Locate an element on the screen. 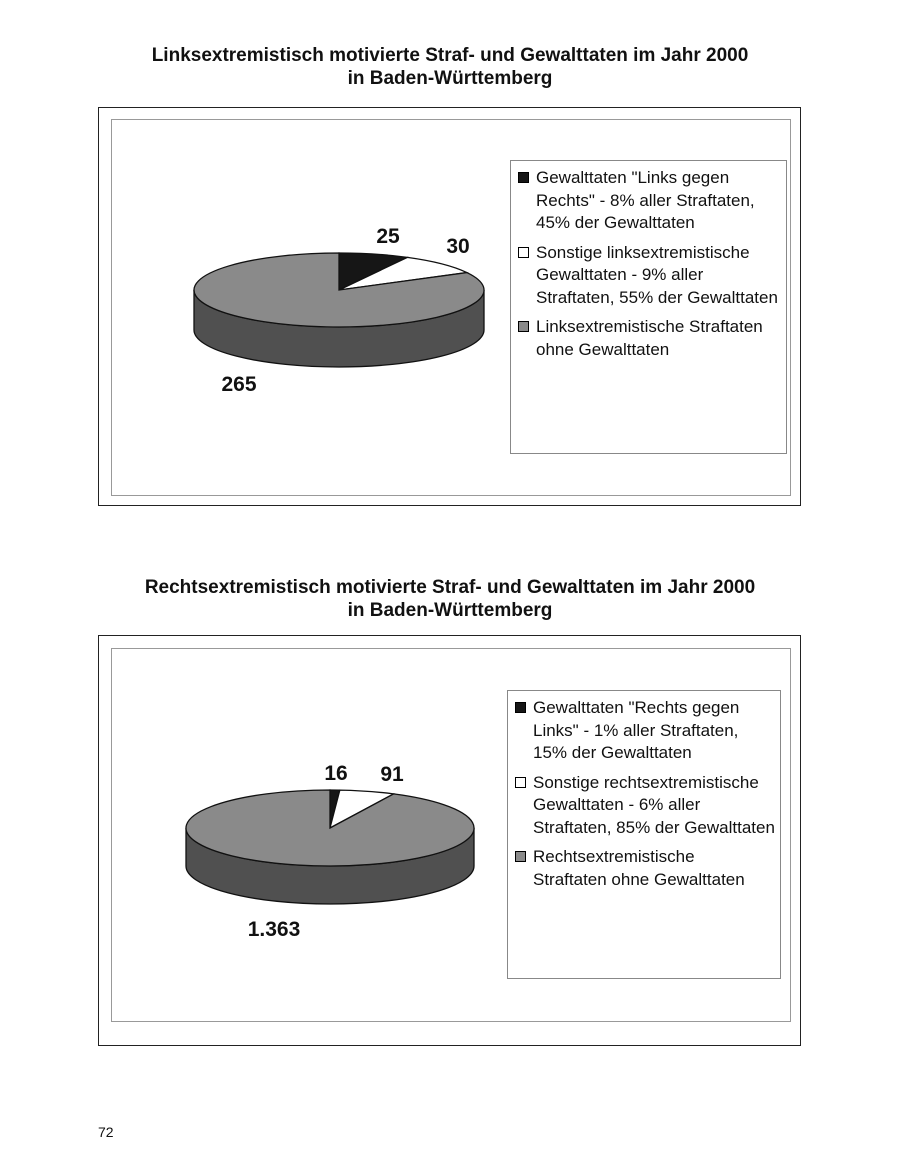  data-label: 25 is located at coordinates (388, 236).